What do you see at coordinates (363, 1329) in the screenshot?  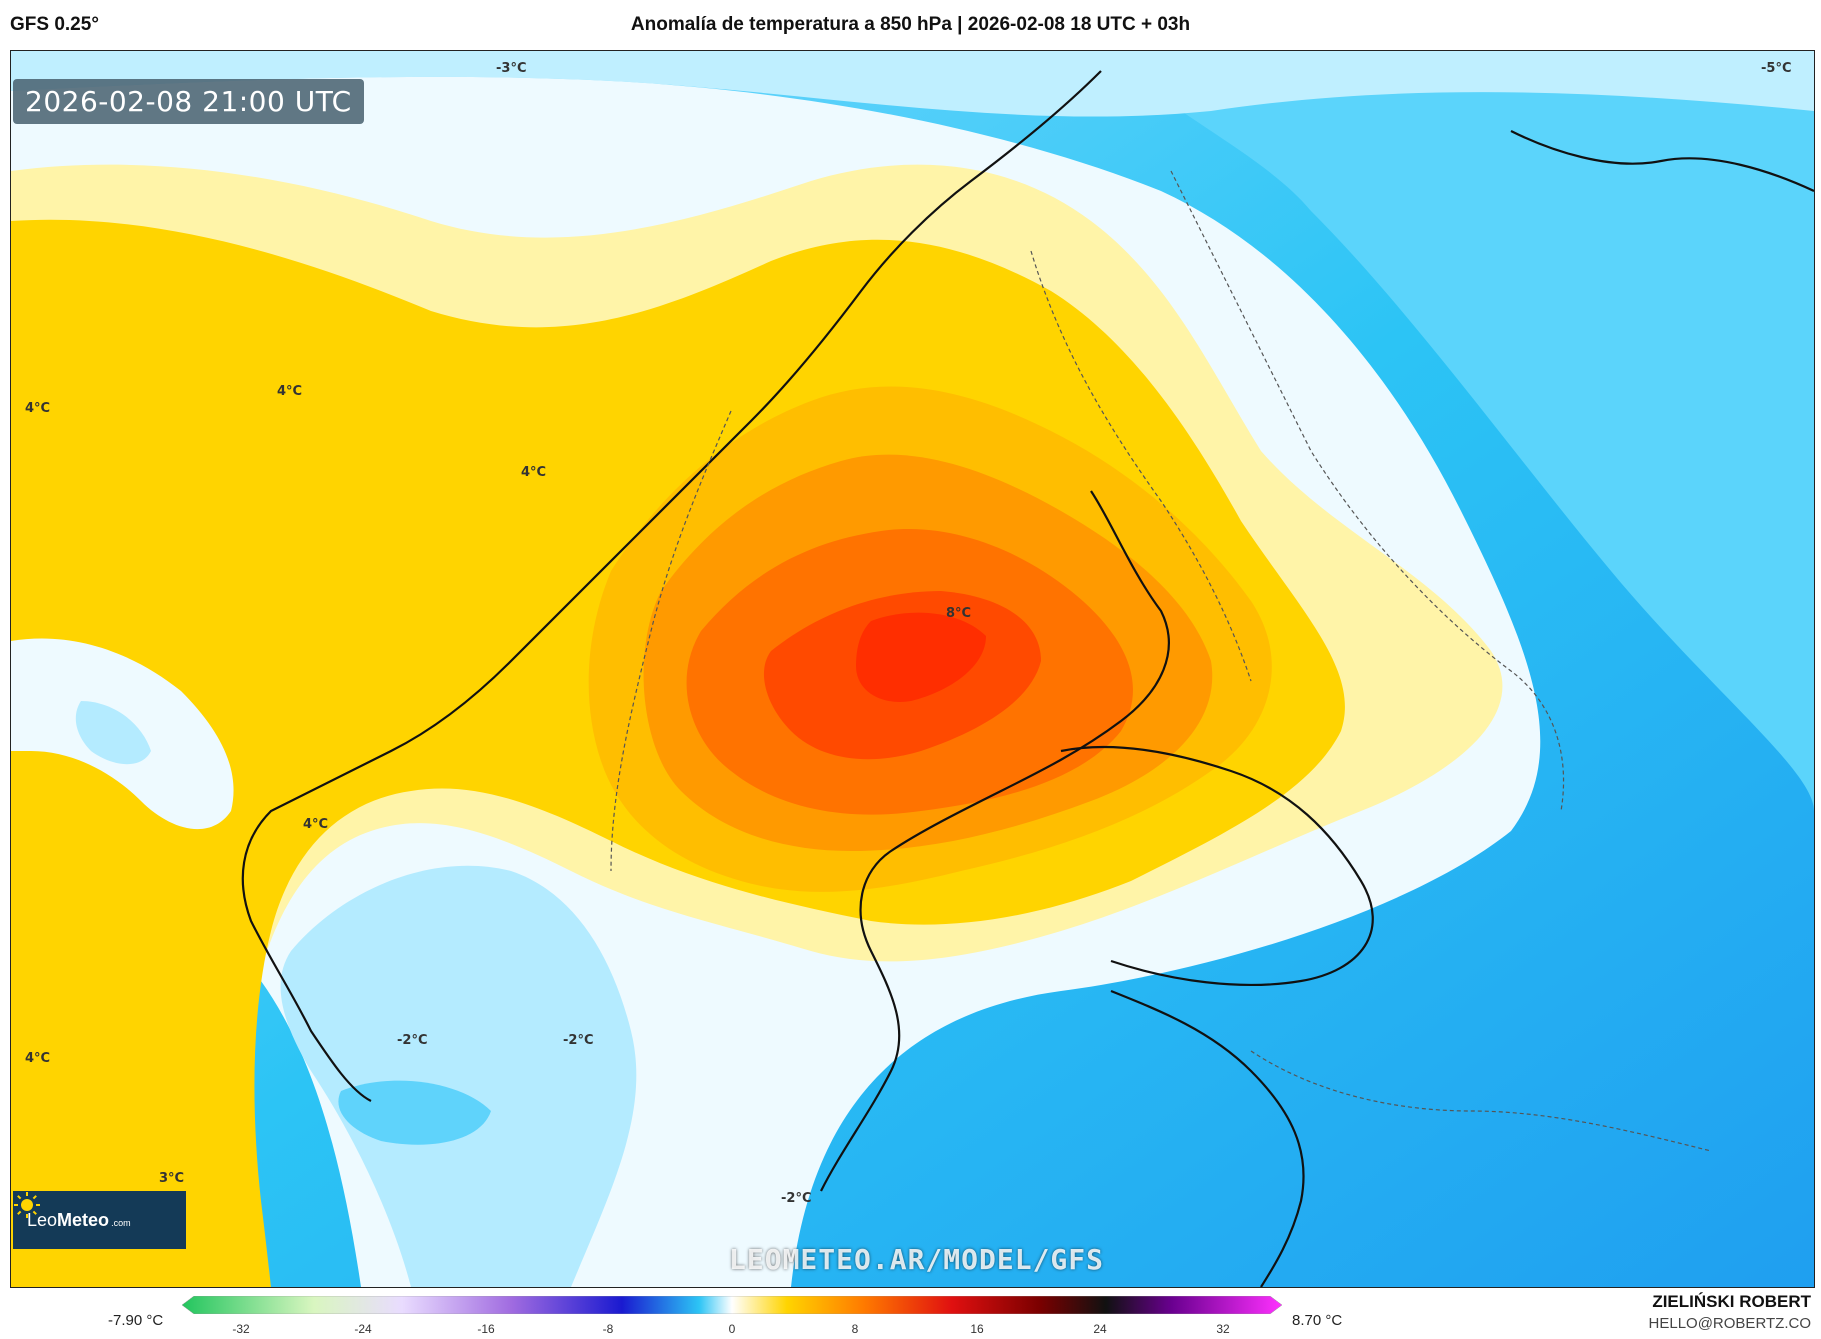 I see `colorbar-tick: -24` at bounding box center [363, 1329].